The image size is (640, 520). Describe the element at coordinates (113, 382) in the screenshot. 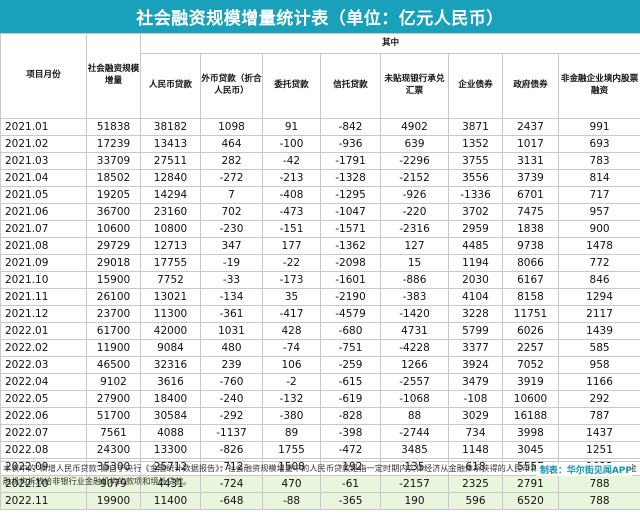

I see `value-cell: 9102` at that location.